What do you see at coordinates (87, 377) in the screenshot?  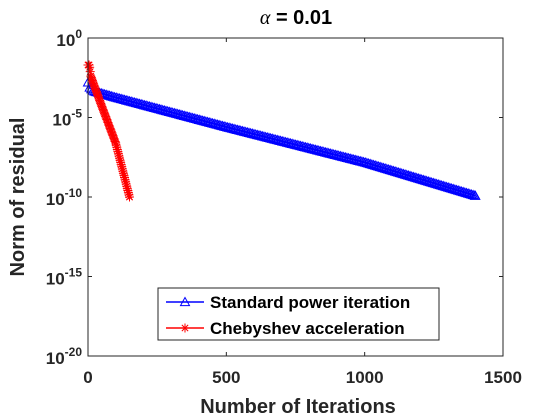 I see `x-tick-label: 0` at bounding box center [87, 377].